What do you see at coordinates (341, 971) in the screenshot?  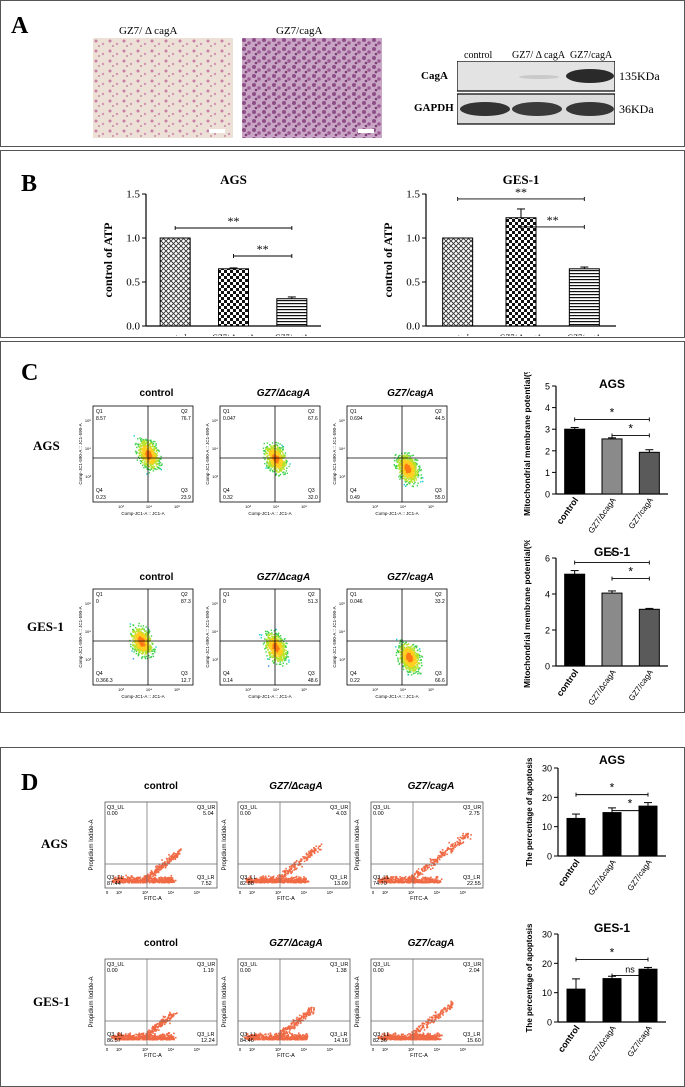 I see `ur-value: 1.38` at bounding box center [341, 971].